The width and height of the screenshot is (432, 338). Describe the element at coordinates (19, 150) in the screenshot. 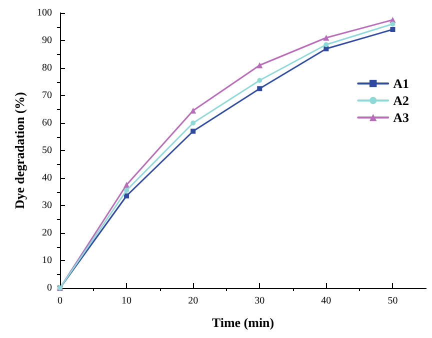

I see `y-axis-title: Dye degradation (%)` at that location.